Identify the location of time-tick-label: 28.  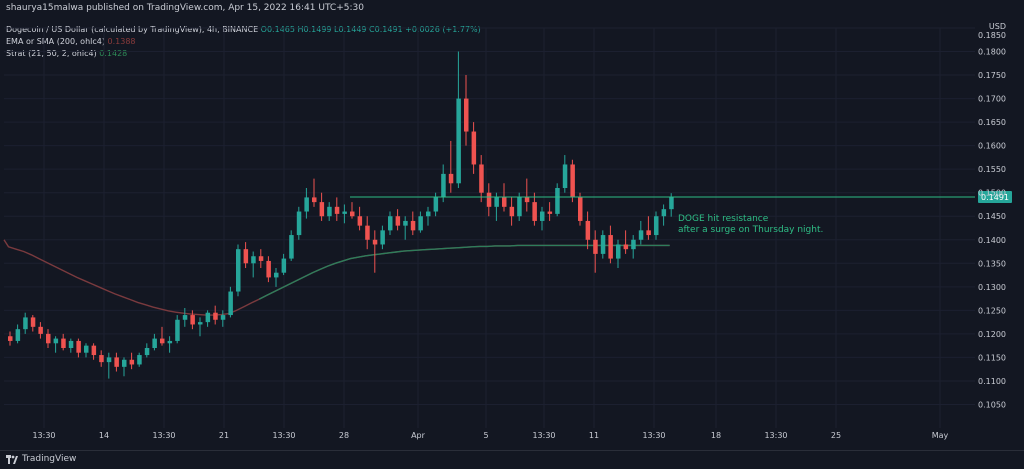
(344, 435).